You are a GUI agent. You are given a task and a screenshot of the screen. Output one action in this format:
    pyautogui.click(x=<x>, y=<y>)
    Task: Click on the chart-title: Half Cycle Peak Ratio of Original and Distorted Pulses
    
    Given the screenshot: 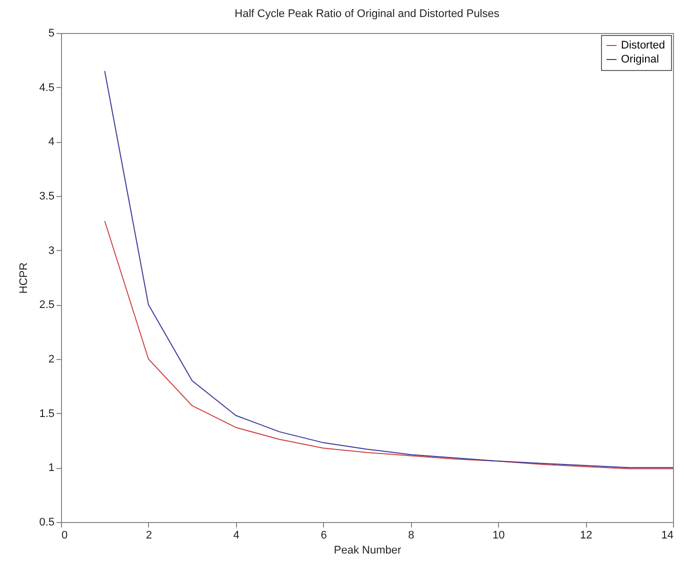 What is the action you would take?
    pyautogui.click(x=367, y=14)
    